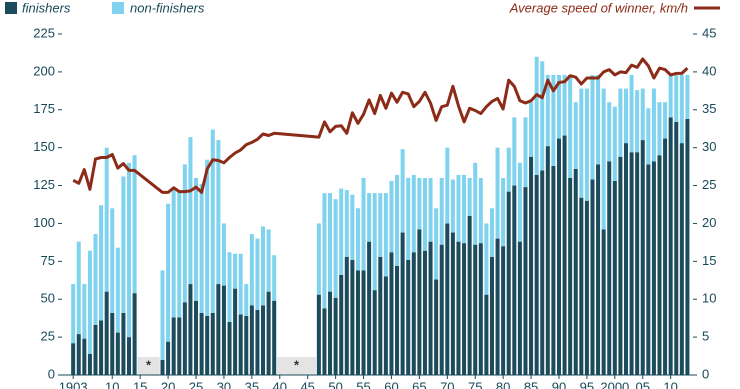  What do you see at coordinates (51, 373) in the screenshot?
I see `y-tick-label: 0` at bounding box center [51, 373].